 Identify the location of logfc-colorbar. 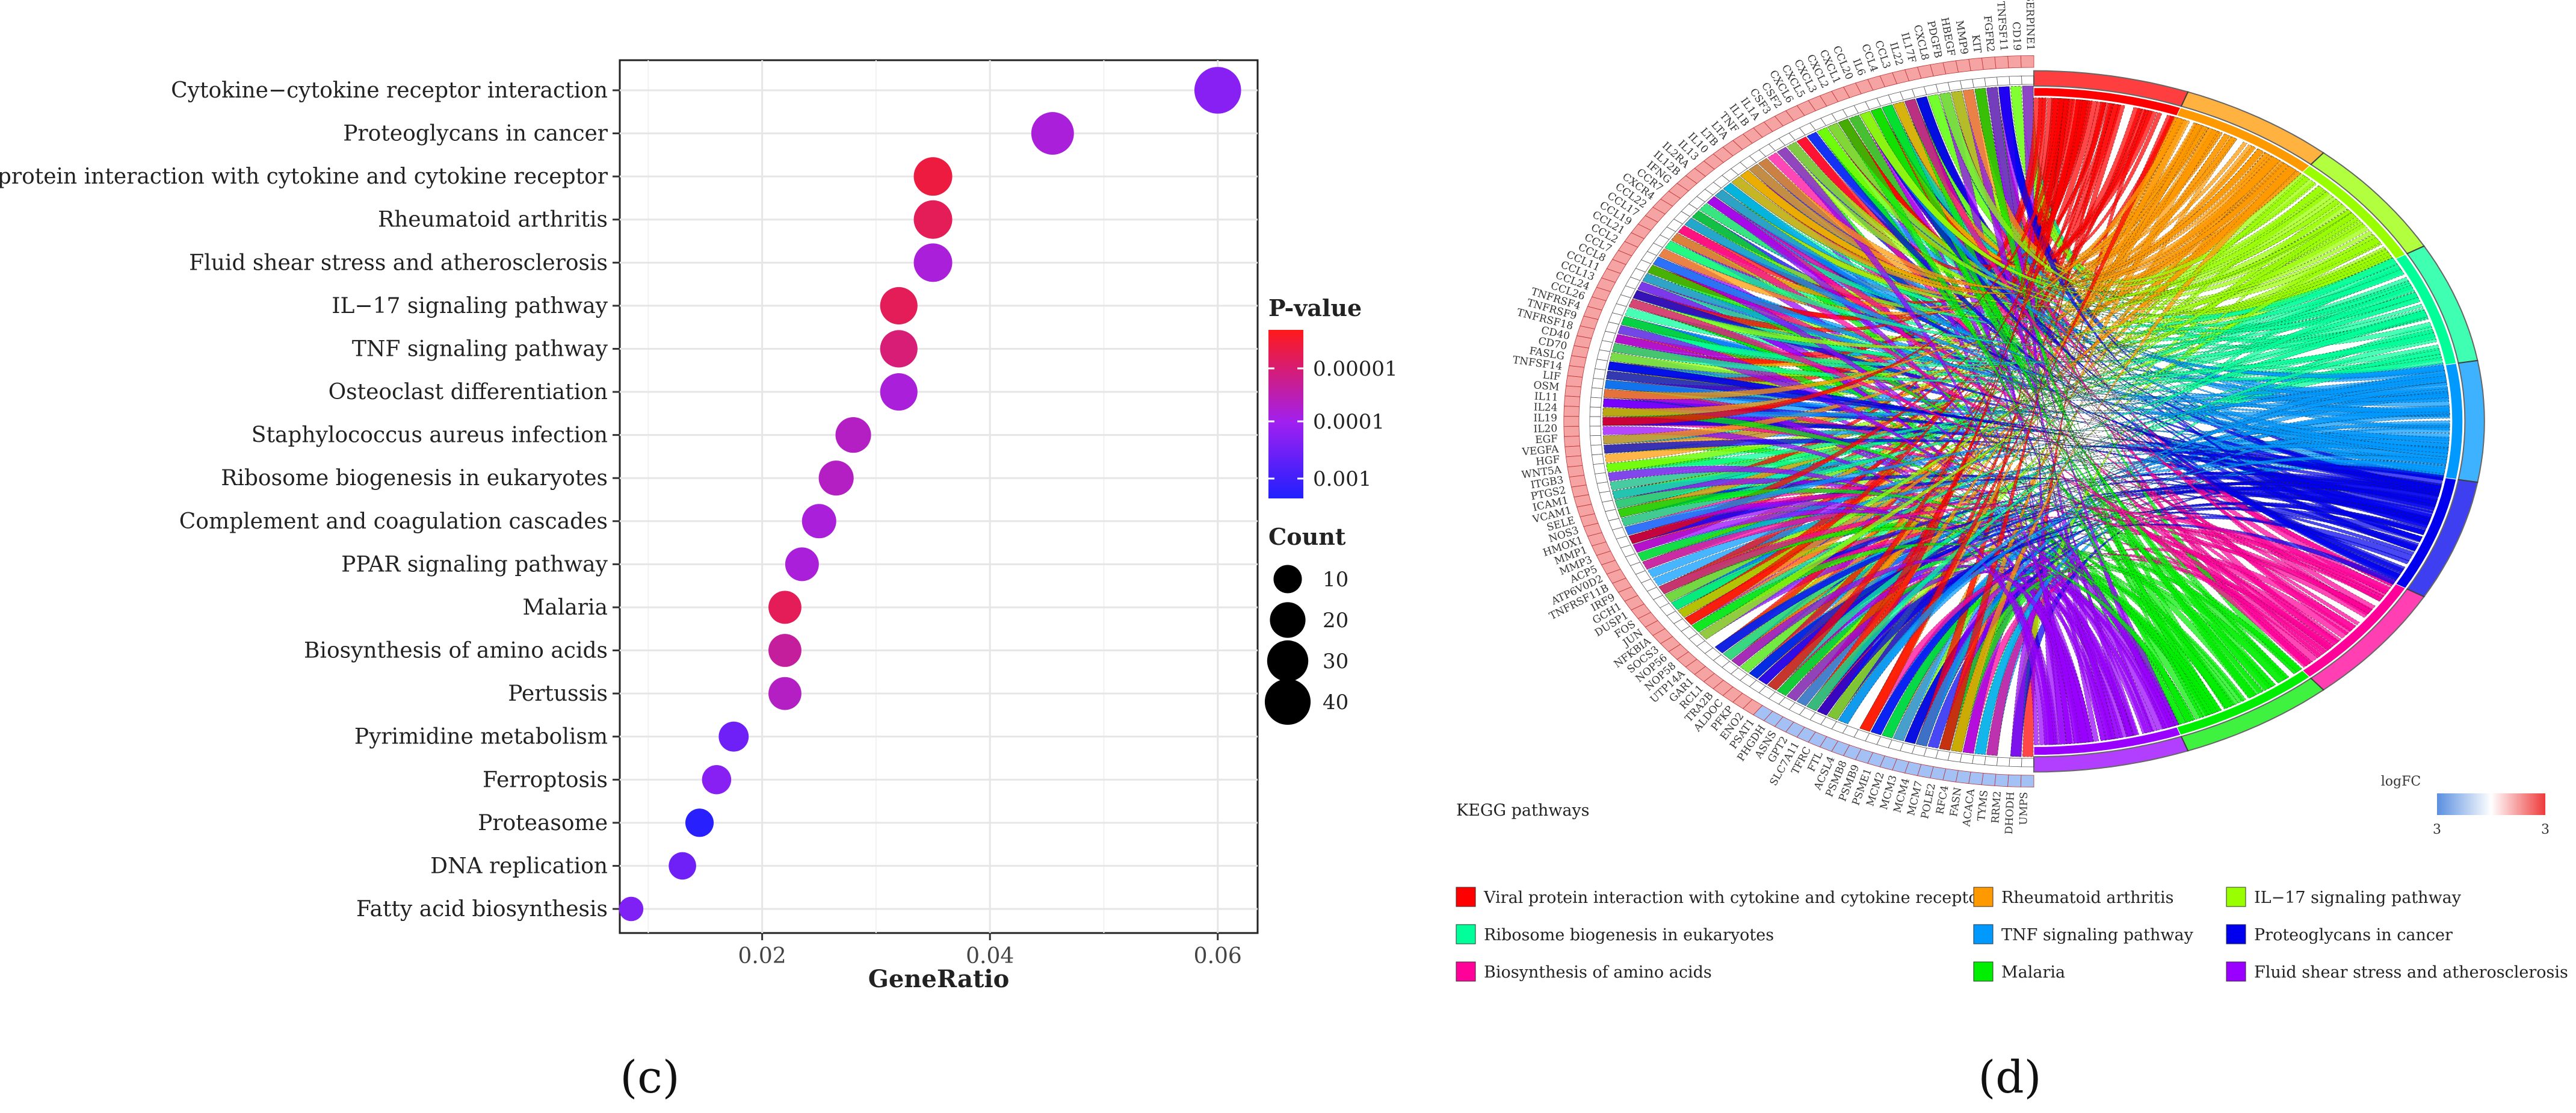
(2491, 804).